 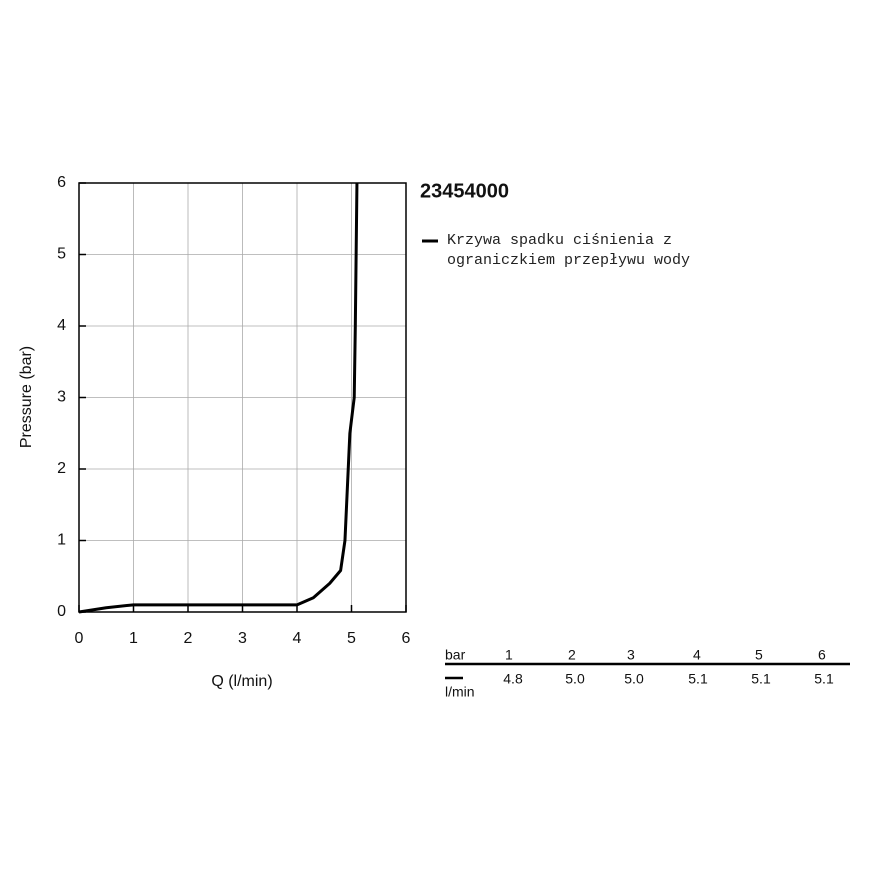 I want to click on table-unit: l/min, so click(x=460, y=692).